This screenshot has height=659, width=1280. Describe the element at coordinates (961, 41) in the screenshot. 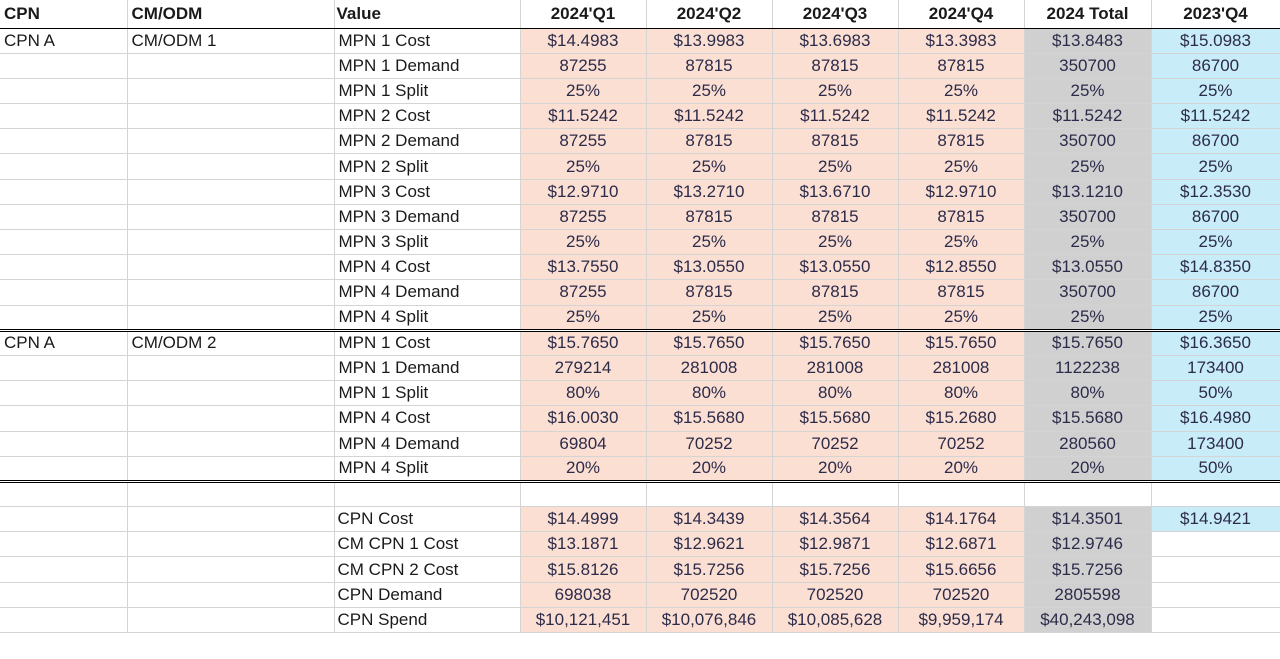

I see `quarter-cell: $13.3983` at that location.